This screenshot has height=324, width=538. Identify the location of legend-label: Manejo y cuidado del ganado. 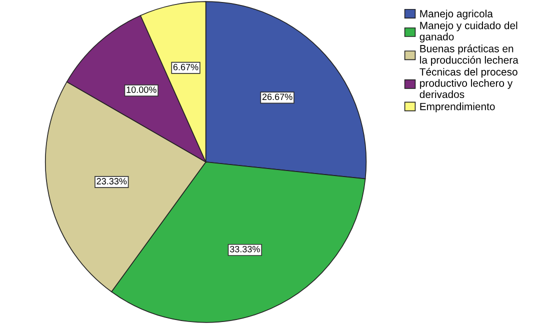
(469, 32).